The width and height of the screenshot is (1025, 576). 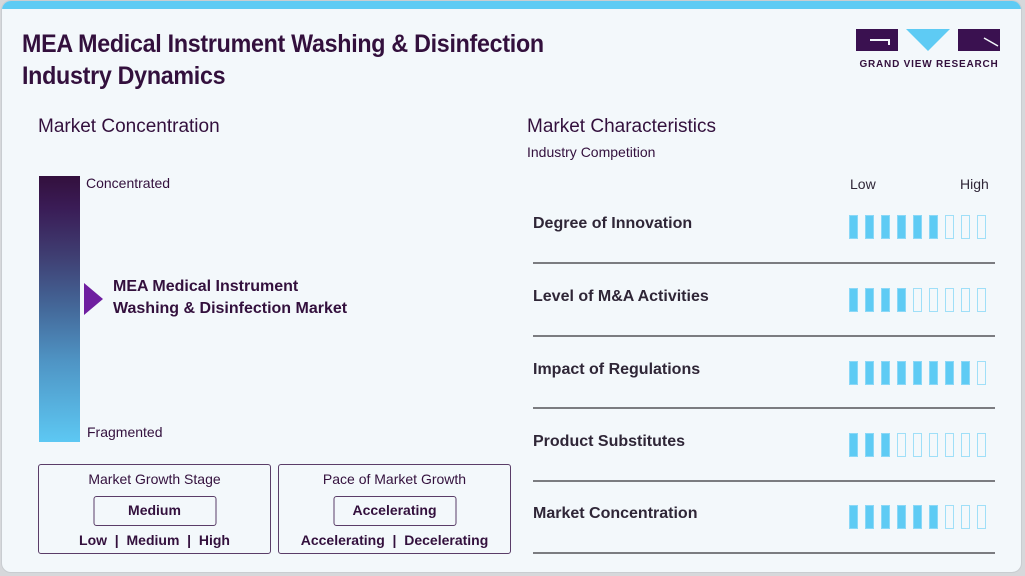 What do you see at coordinates (974, 184) in the screenshot?
I see `scale-high-label: High` at bounding box center [974, 184].